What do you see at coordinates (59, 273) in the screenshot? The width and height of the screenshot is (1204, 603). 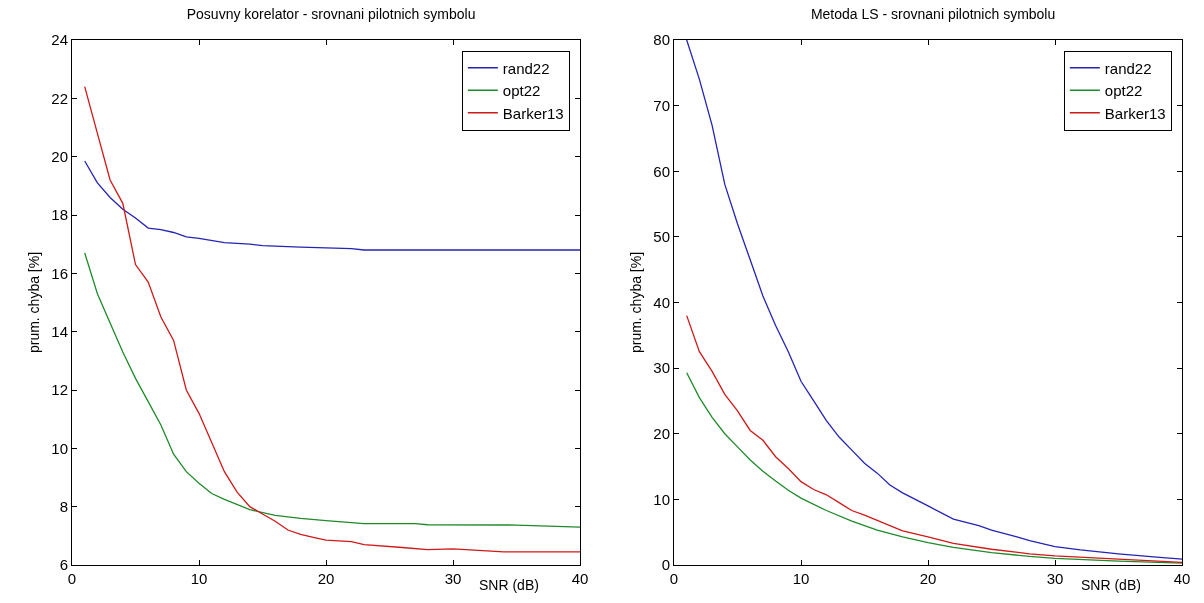 I see `y-tick-label: 16` at bounding box center [59, 273].